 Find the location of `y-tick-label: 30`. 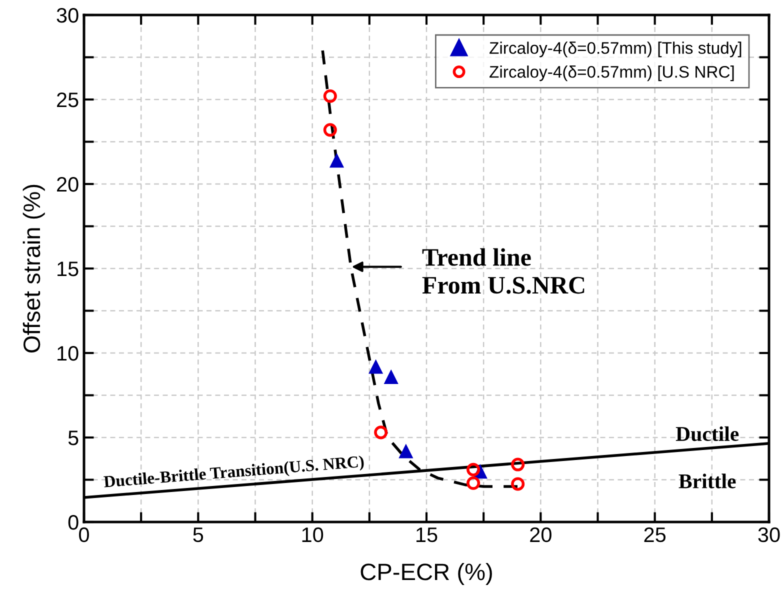

y-tick-label: 30 is located at coordinates (67, 15).